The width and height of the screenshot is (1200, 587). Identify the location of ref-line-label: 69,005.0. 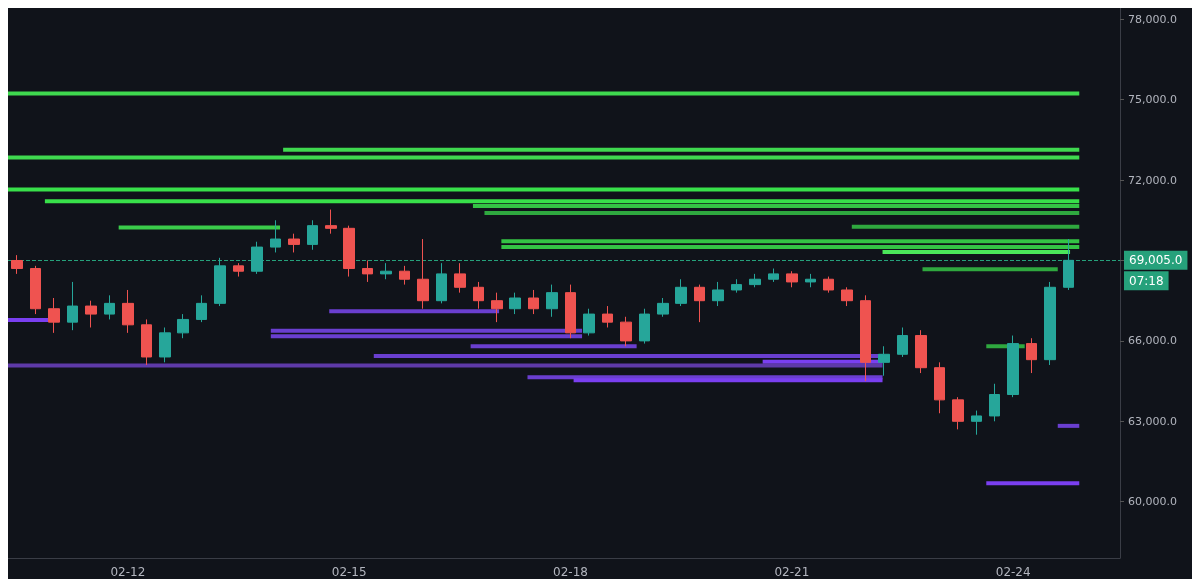
(1156, 260).